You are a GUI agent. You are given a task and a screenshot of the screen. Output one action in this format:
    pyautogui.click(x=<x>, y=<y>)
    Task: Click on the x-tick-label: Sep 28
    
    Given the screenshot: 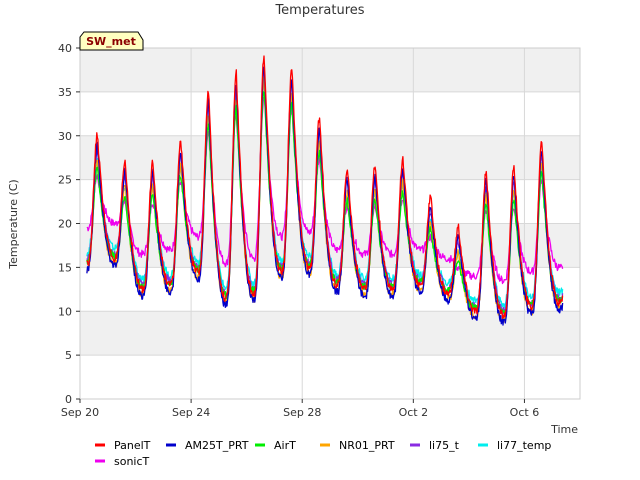 What is the action you would take?
    pyautogui.click(x=302, y=412)
    